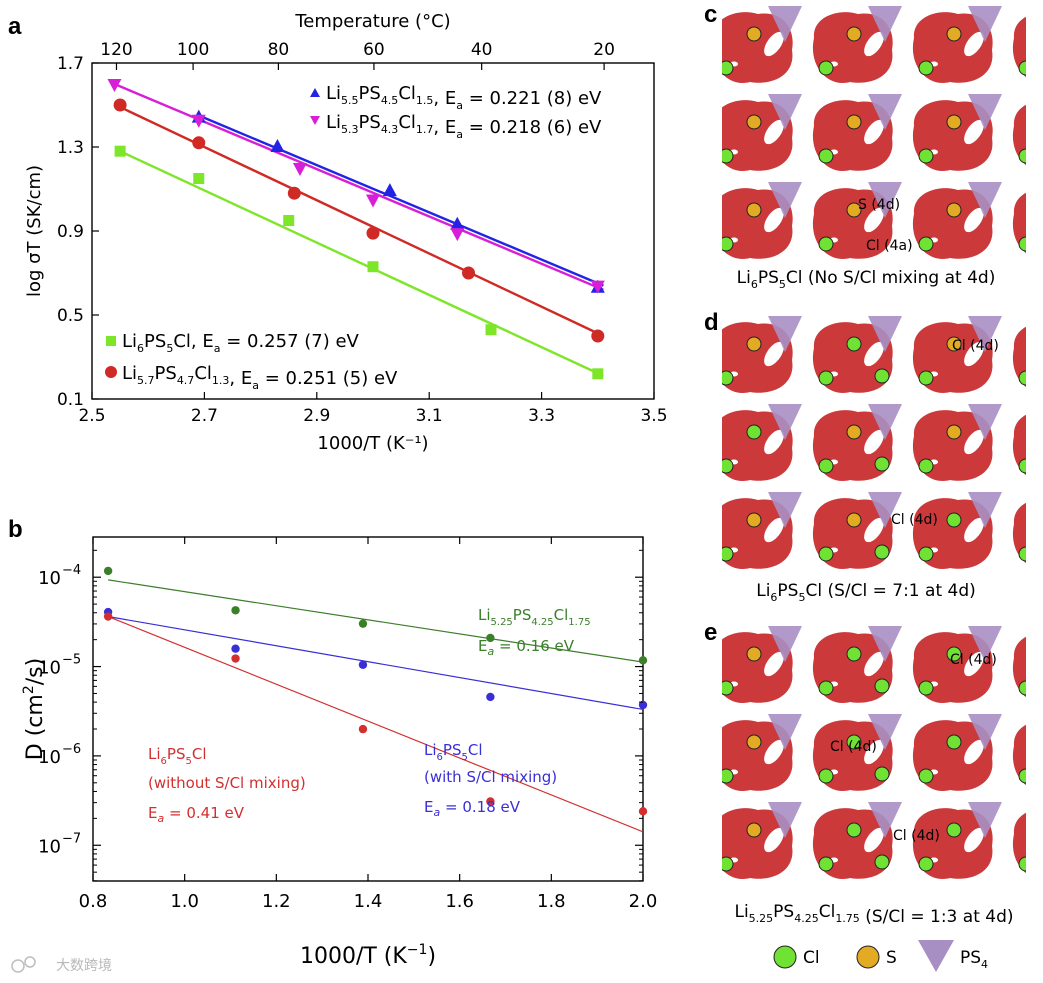  What do you see at coordinates (464, 97) in the screenshot?
I see `svg-text:Li5.5PS4.5Cl1.5, Ea = 0.221 (8: Li5.5PS4.5Cl1.5, Ea = 0.221 (8) eV` at bounding box center [464, 97].